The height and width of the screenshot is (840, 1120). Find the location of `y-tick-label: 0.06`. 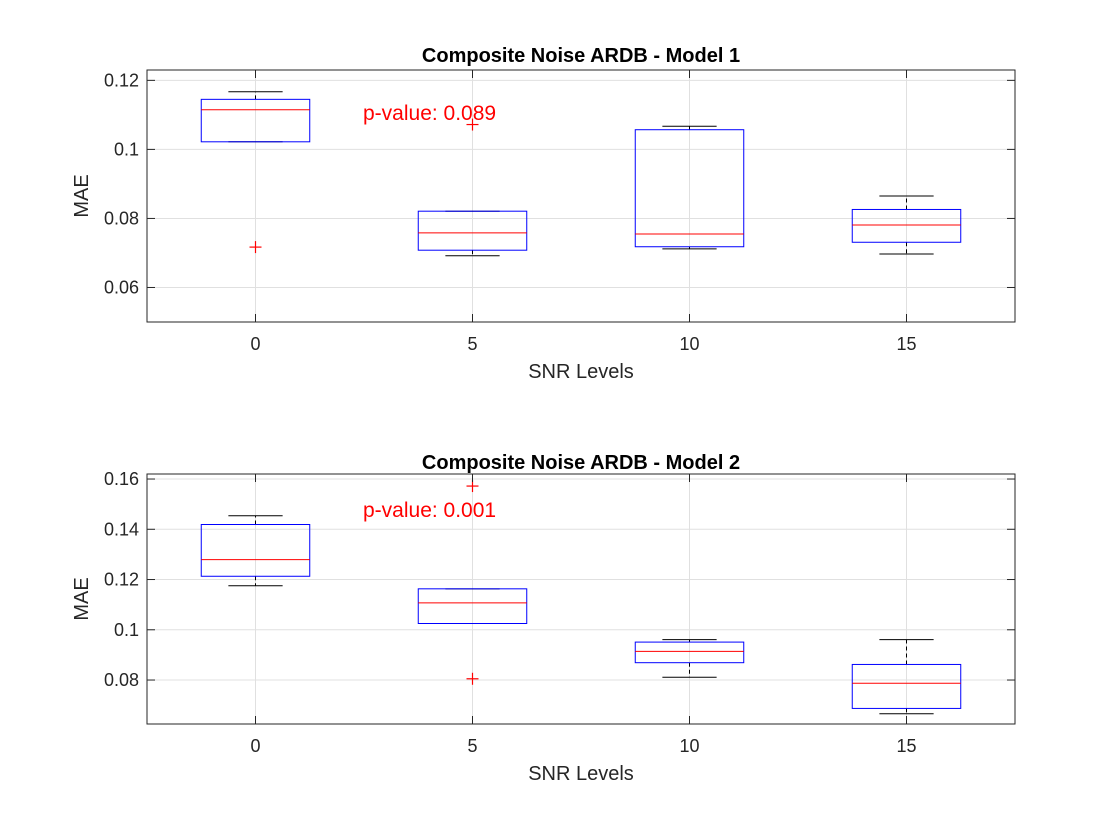

y-tick-label: 0.06 is located at coordinates (121, 287).